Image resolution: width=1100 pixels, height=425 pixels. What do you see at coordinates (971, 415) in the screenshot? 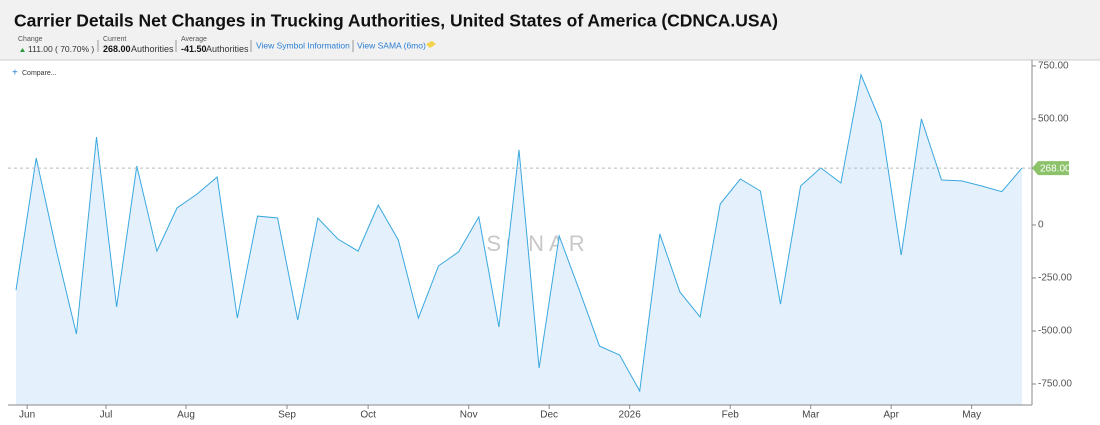
I see `x-tick-label: May` at bounding box center [971, 415].